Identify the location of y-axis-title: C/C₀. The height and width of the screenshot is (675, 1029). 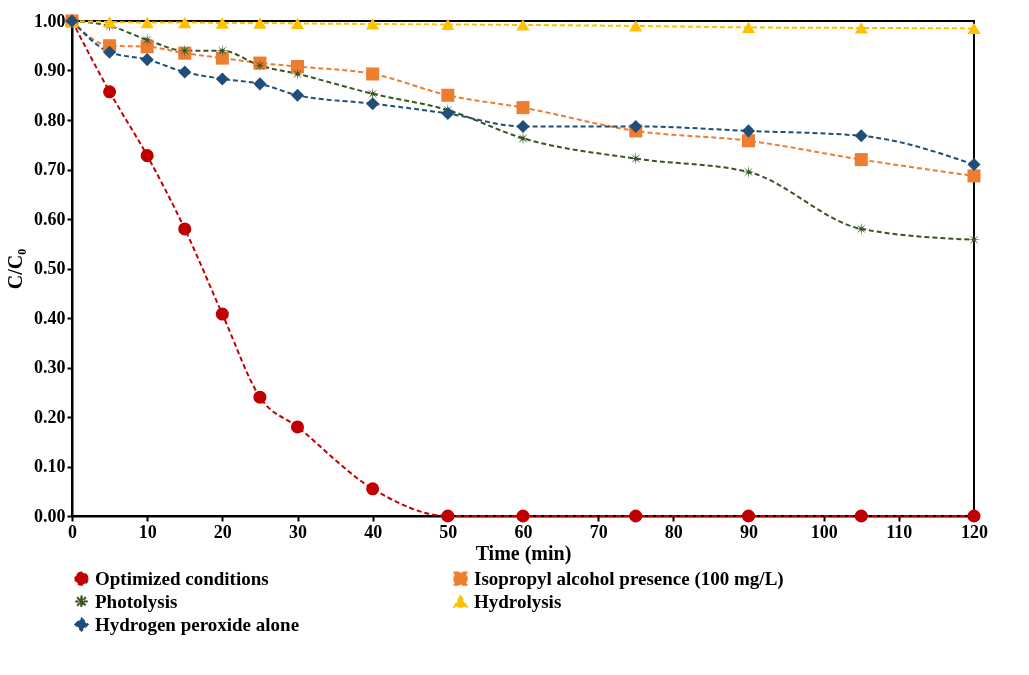
(15, 269).